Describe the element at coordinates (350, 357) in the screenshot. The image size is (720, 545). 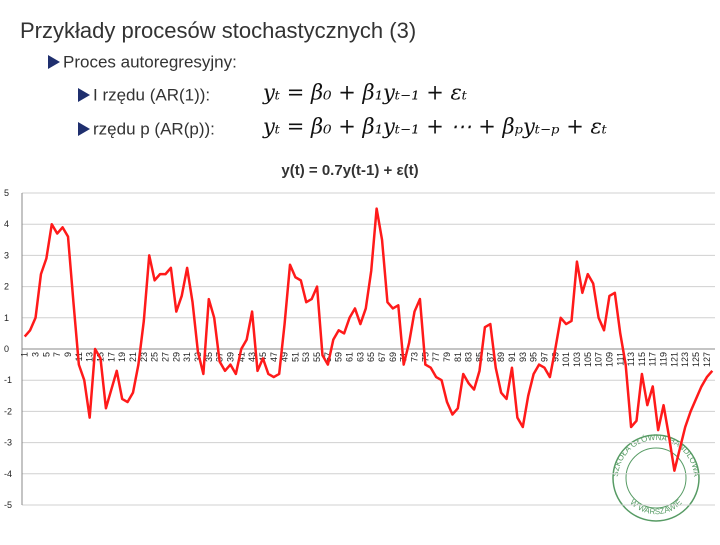
I see `x-tick-label: 61` at that location.